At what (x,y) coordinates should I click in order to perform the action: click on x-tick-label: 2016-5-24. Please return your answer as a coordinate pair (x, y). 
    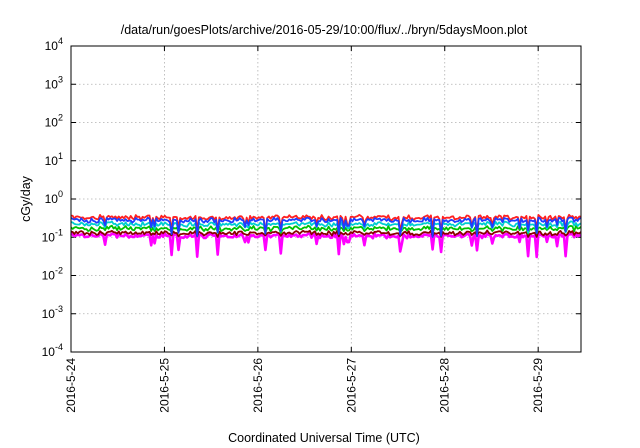
    Looking at the image, I should click on (71, 385).